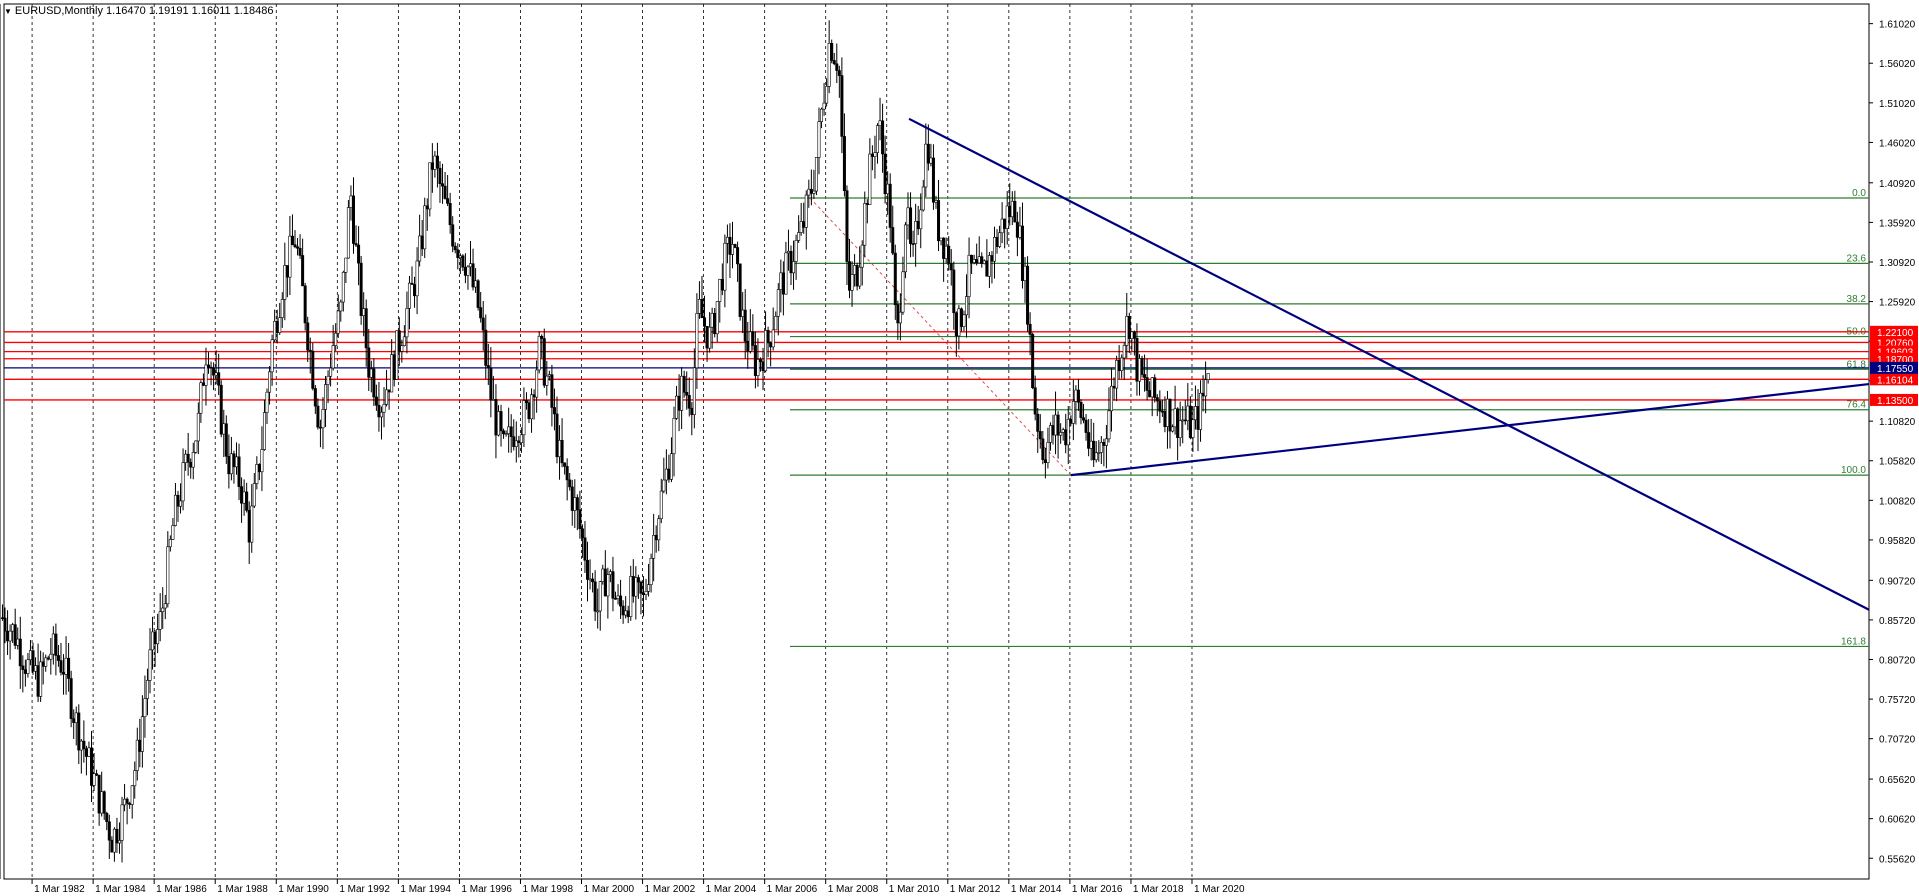 This screenshot has height=896, width=1919. I want to click on fib-level-label: 100.0, so click(1853, 470).